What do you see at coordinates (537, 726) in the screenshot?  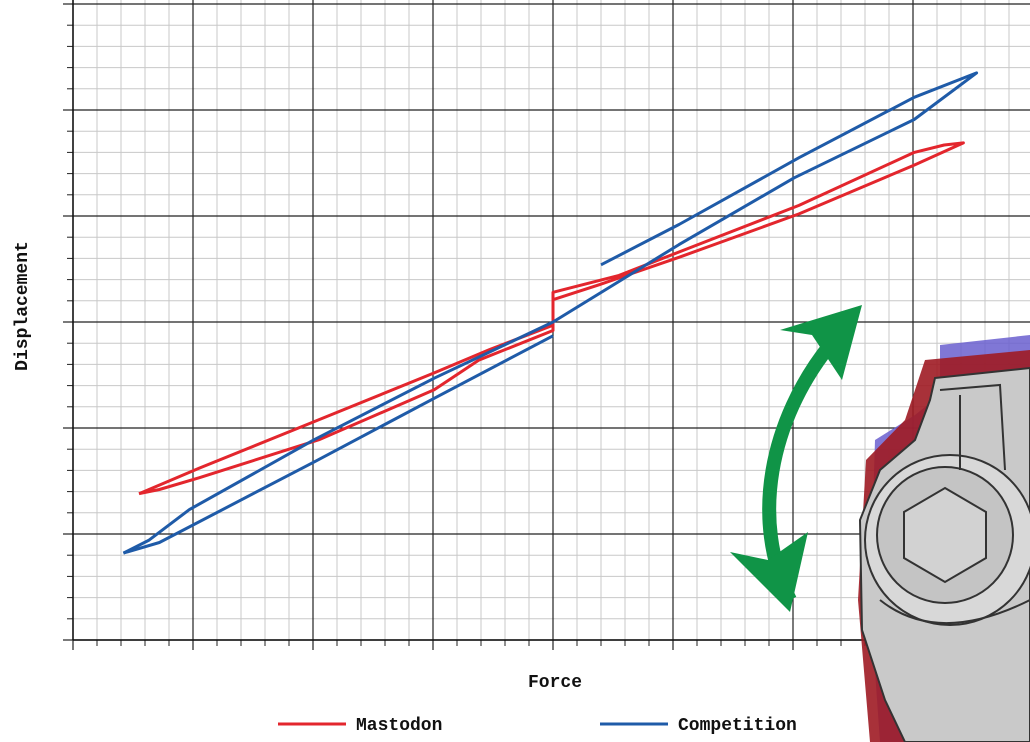 I see `legend: Mastodon Competition` at bounding box center [537, 726].